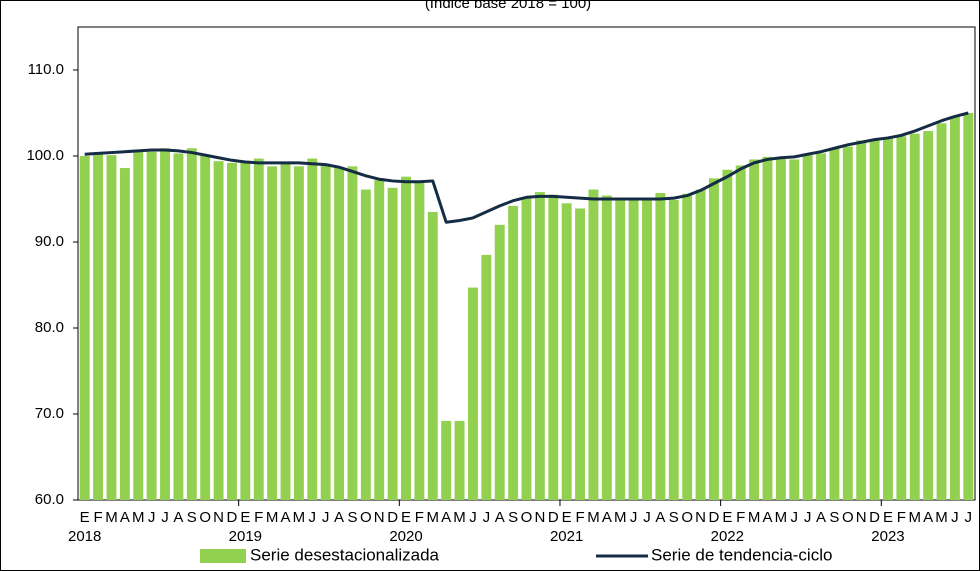  Describe the element at coordinates (345, 554) in the screenshot. I see `legend-label: Serie desestacionalizada` at that location.